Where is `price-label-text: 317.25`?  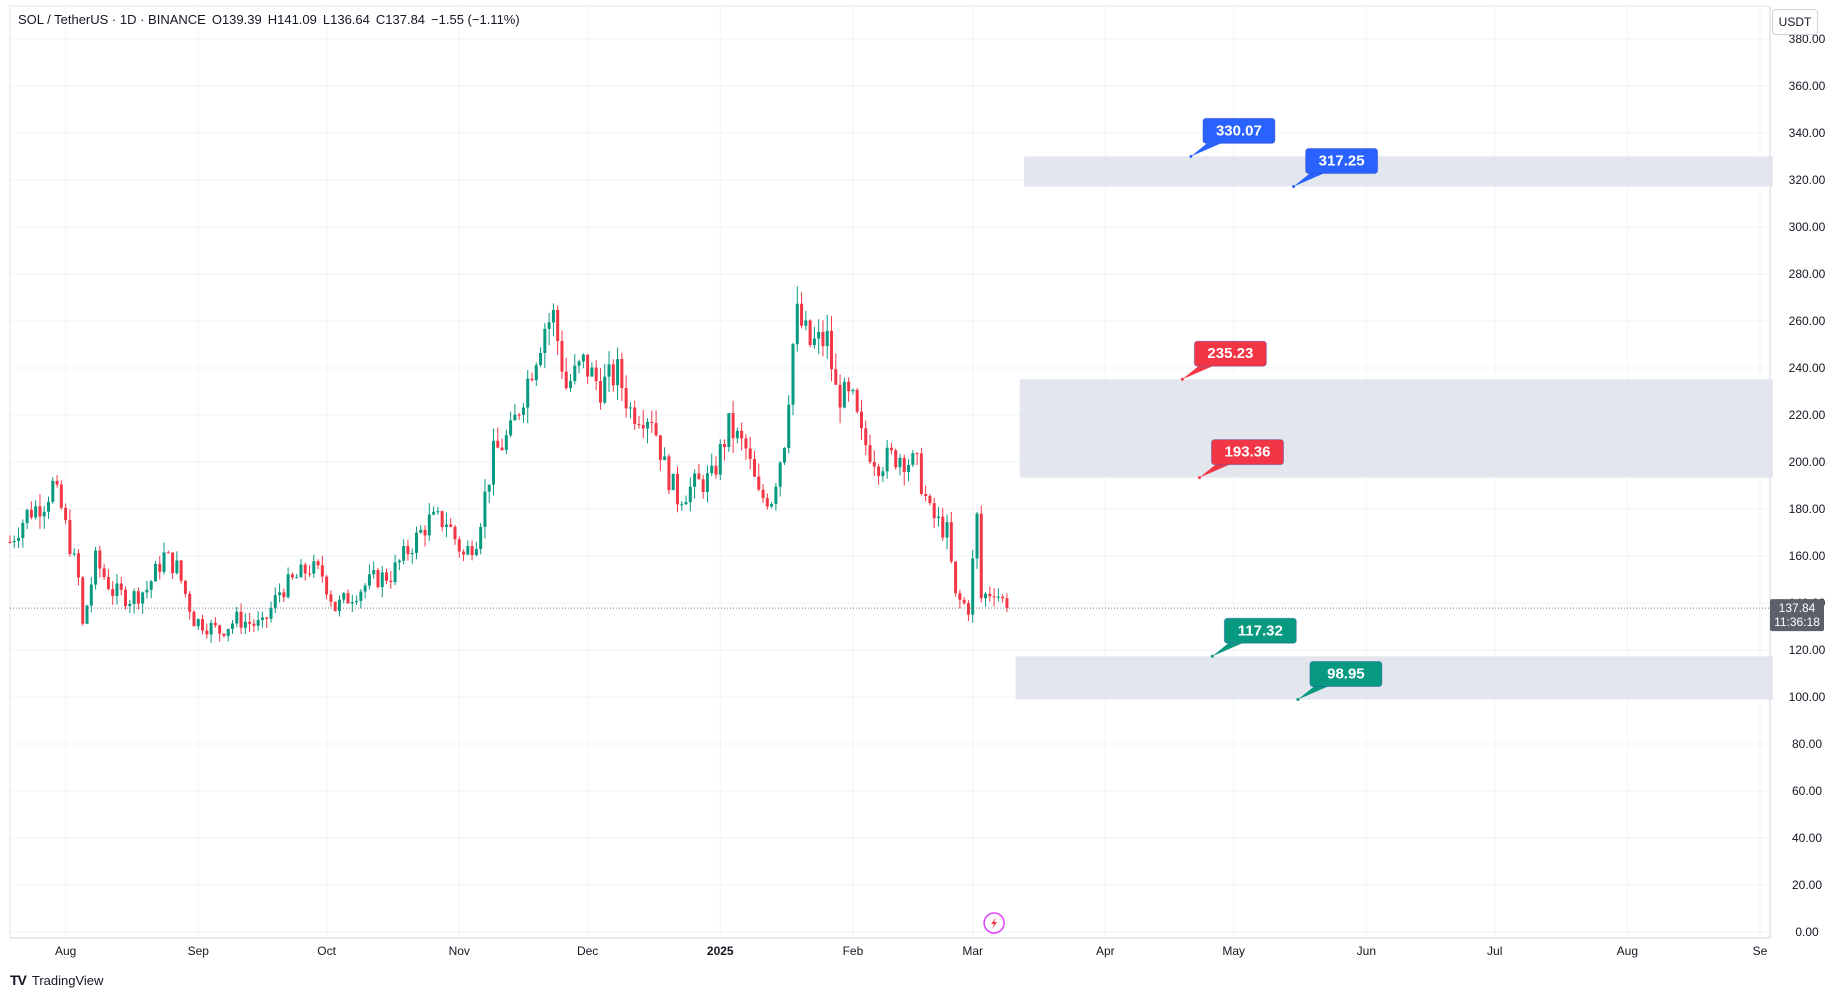
price-label-text: 317.25 is located at coordinates (1342, 160).